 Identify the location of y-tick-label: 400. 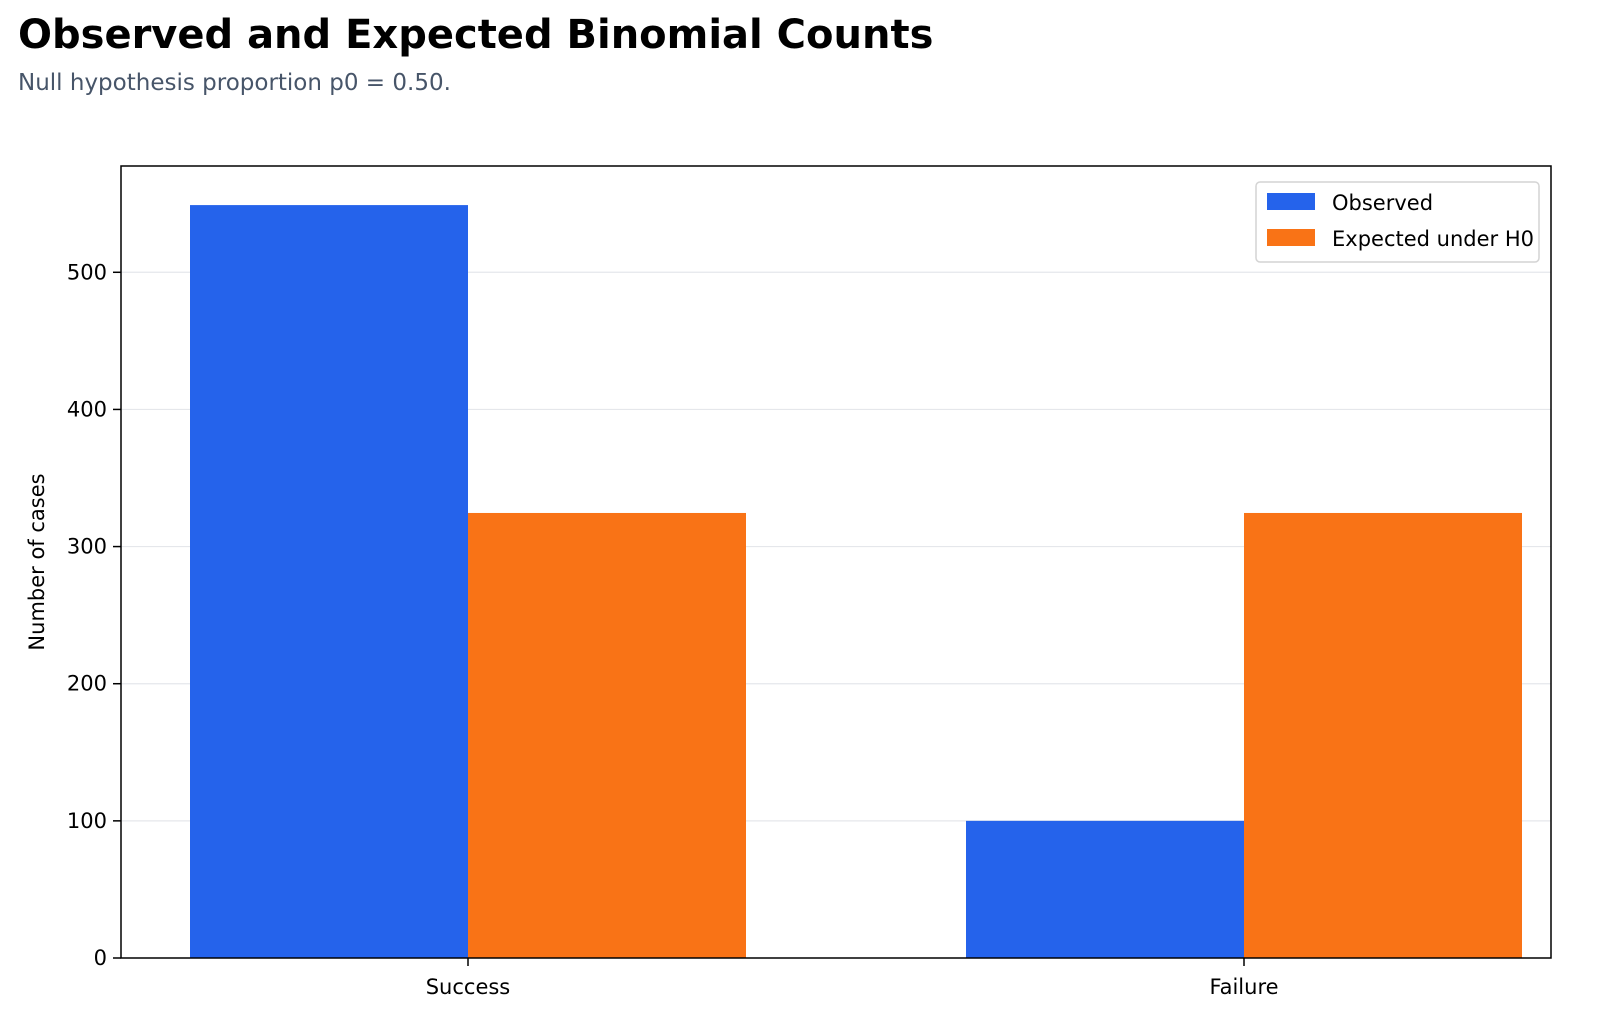
(87, 409).